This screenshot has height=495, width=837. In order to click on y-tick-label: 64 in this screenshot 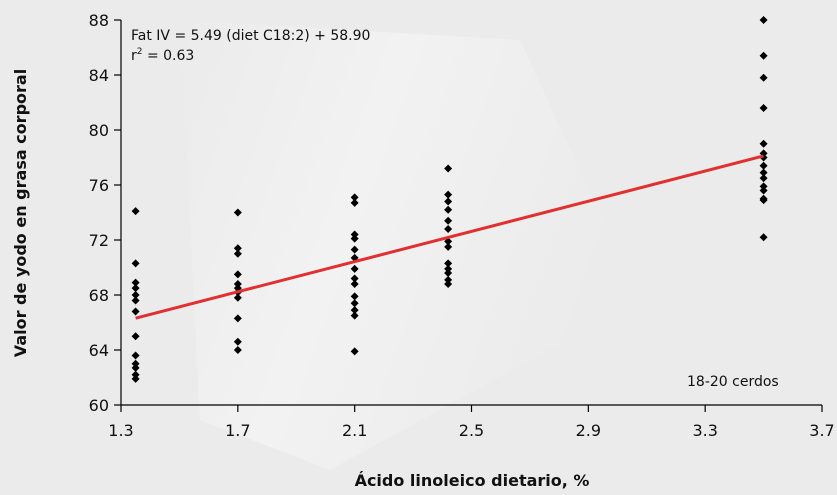, I will do `click(99, 350)`.